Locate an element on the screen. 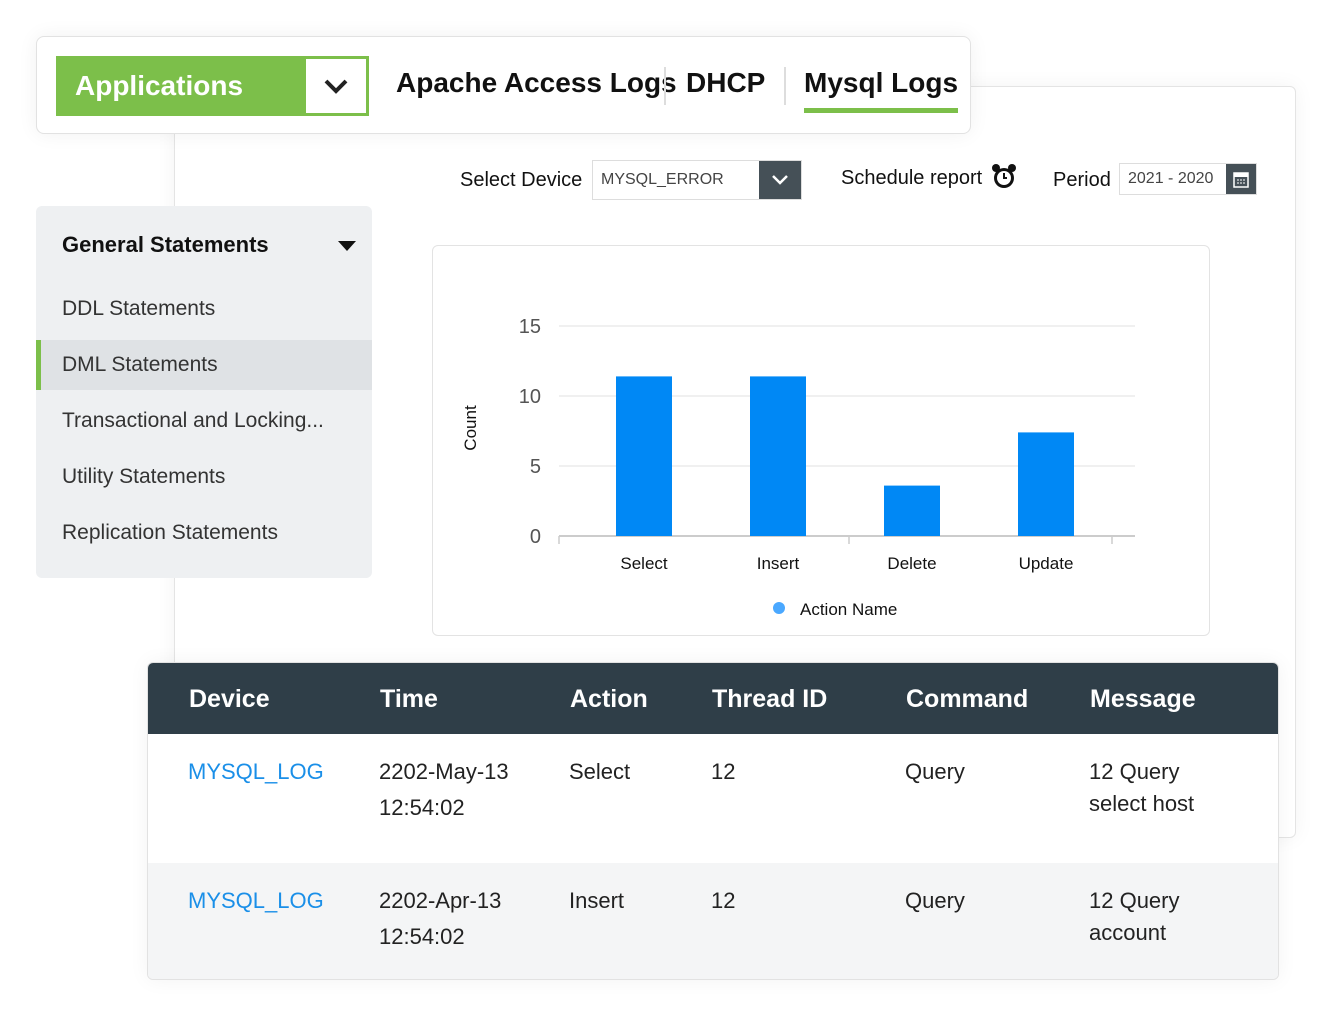 Image resolution: width=1332 pixels, height=1016 pixels. y-tick-label: 0 is located at coordinates (535, 537).